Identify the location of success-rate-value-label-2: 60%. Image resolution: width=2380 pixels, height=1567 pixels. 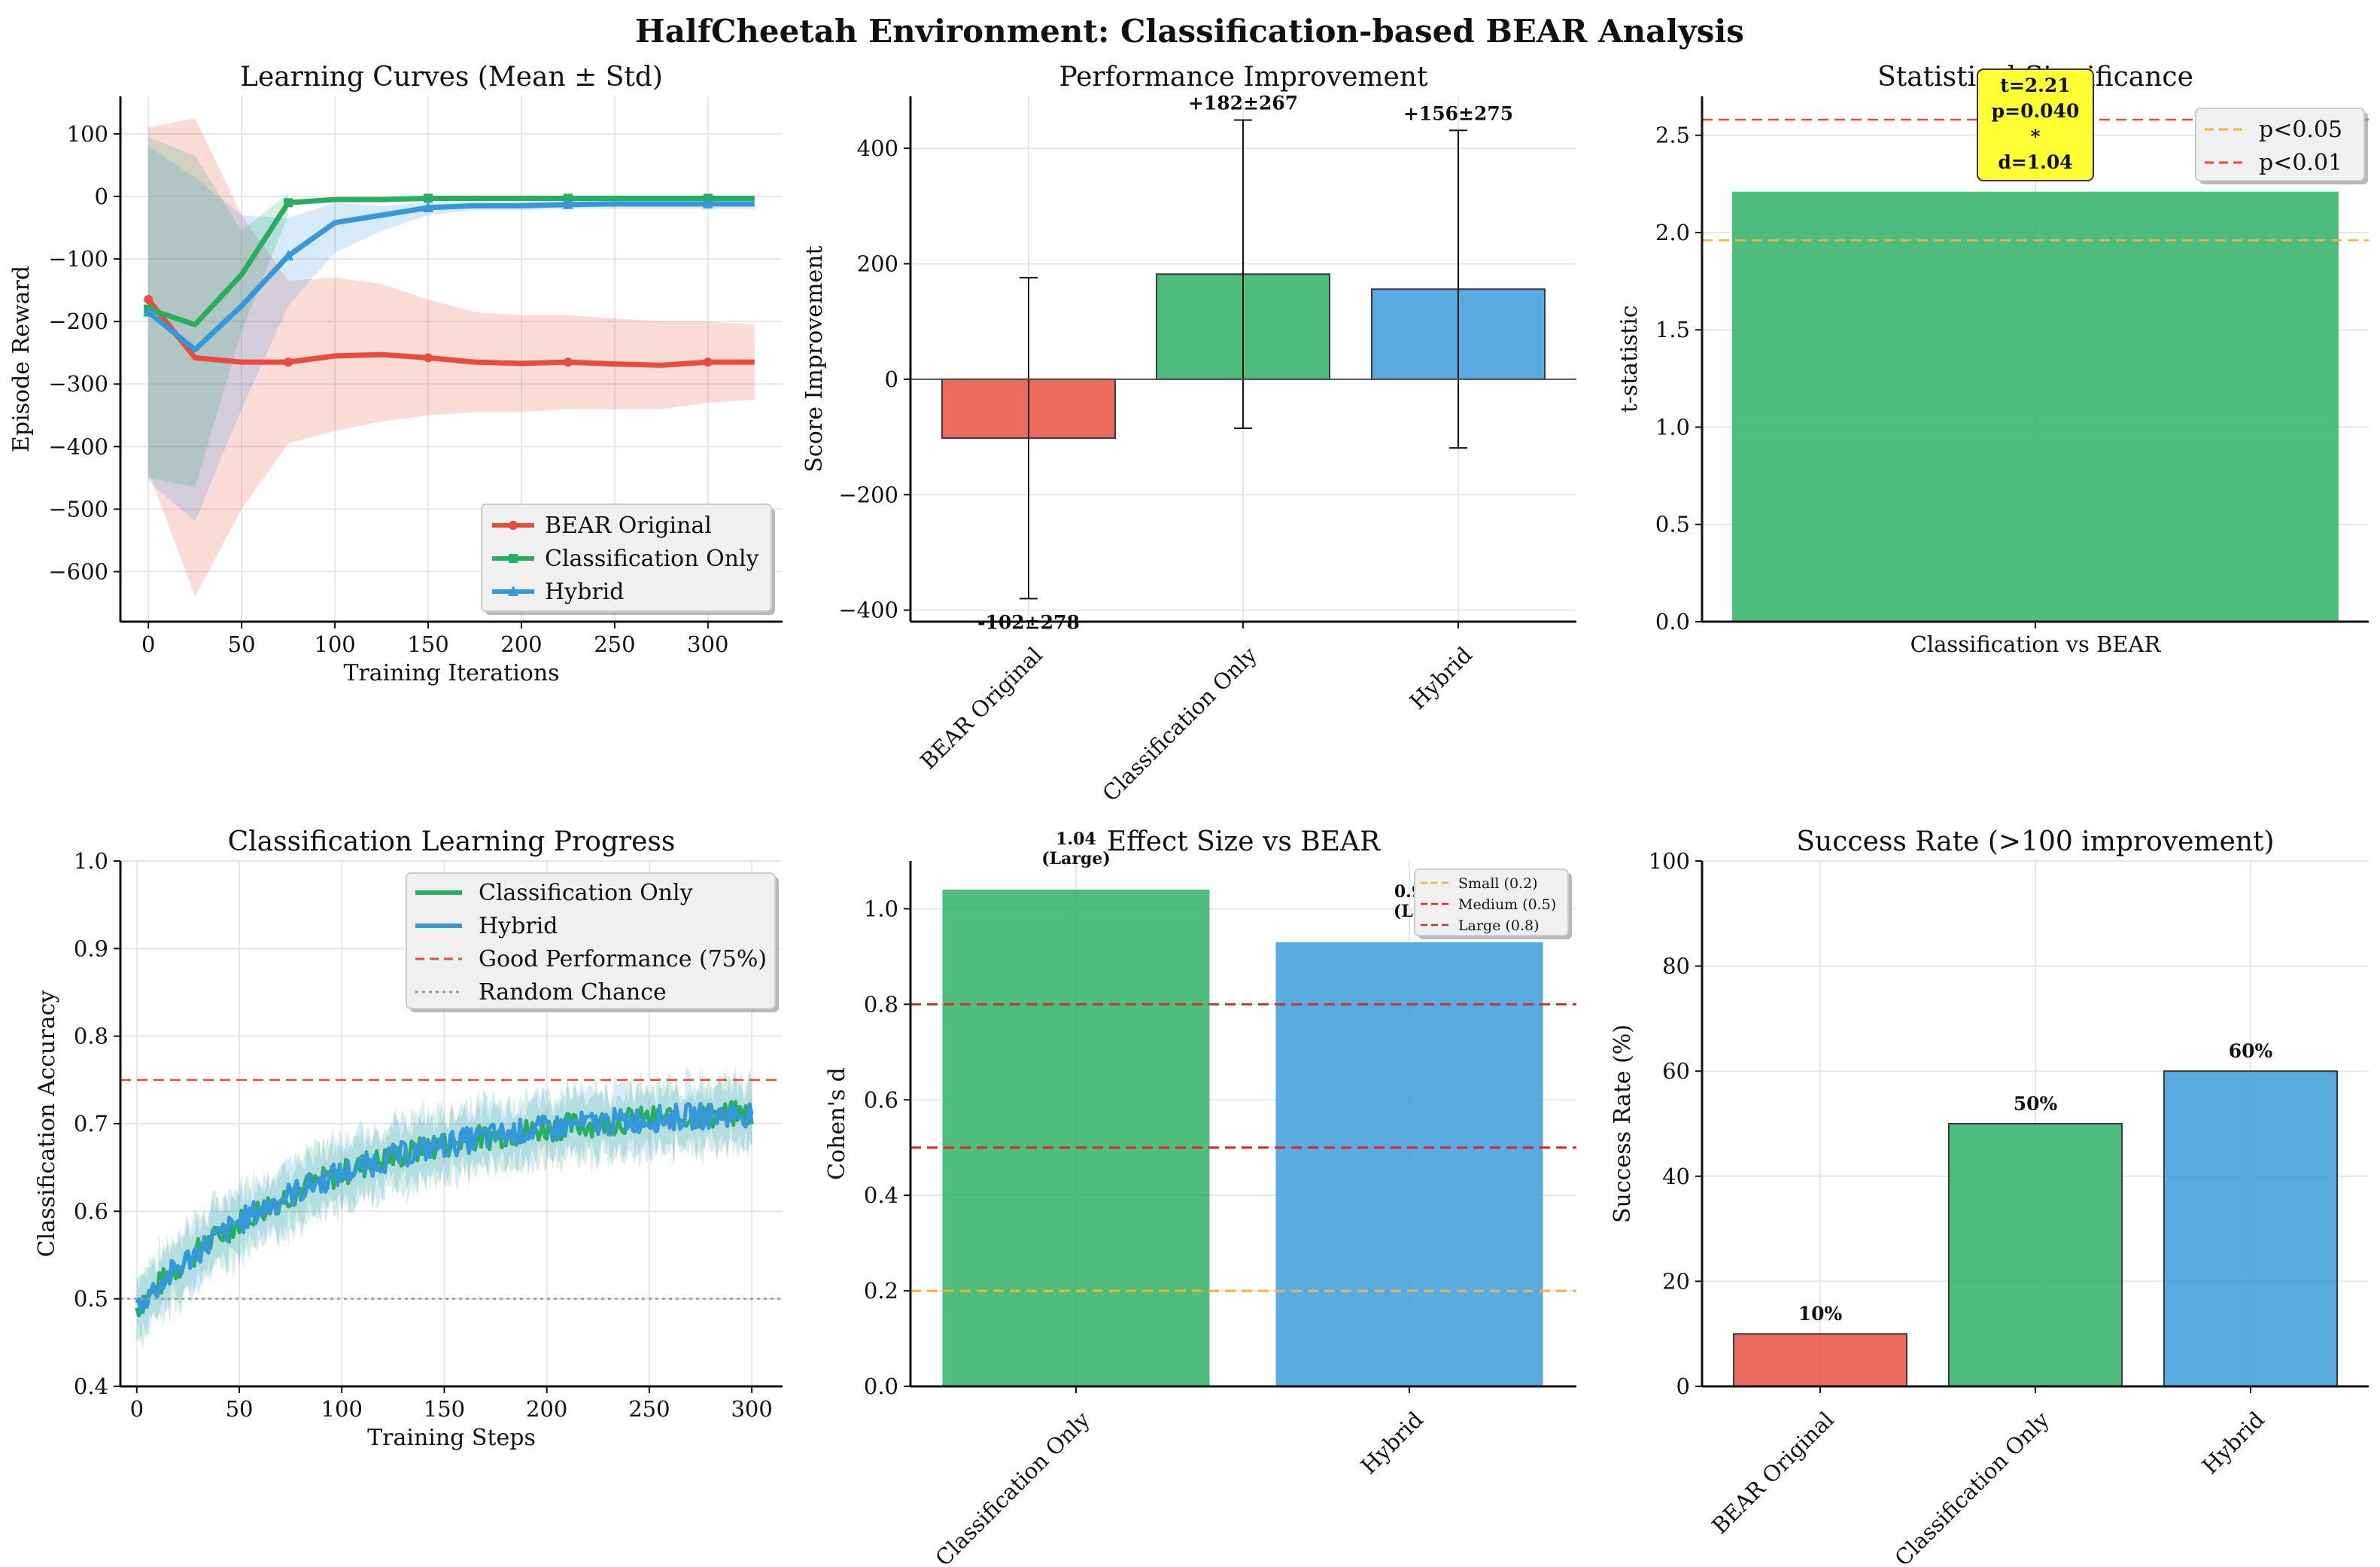
(2251, 1051).